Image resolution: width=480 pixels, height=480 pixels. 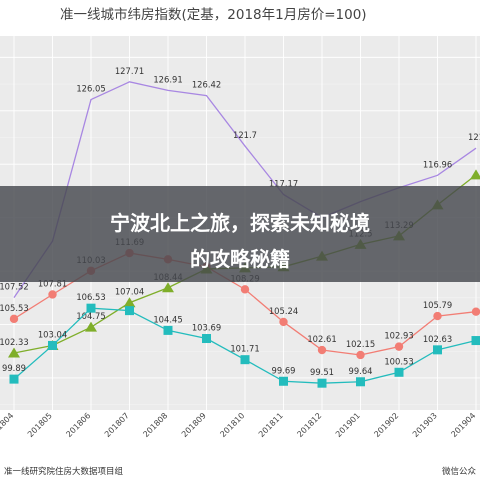 What do you see at coordinates (437, 305) in the screenshot?
I see `data-label: 105.79` at bounding box center [437, 305].